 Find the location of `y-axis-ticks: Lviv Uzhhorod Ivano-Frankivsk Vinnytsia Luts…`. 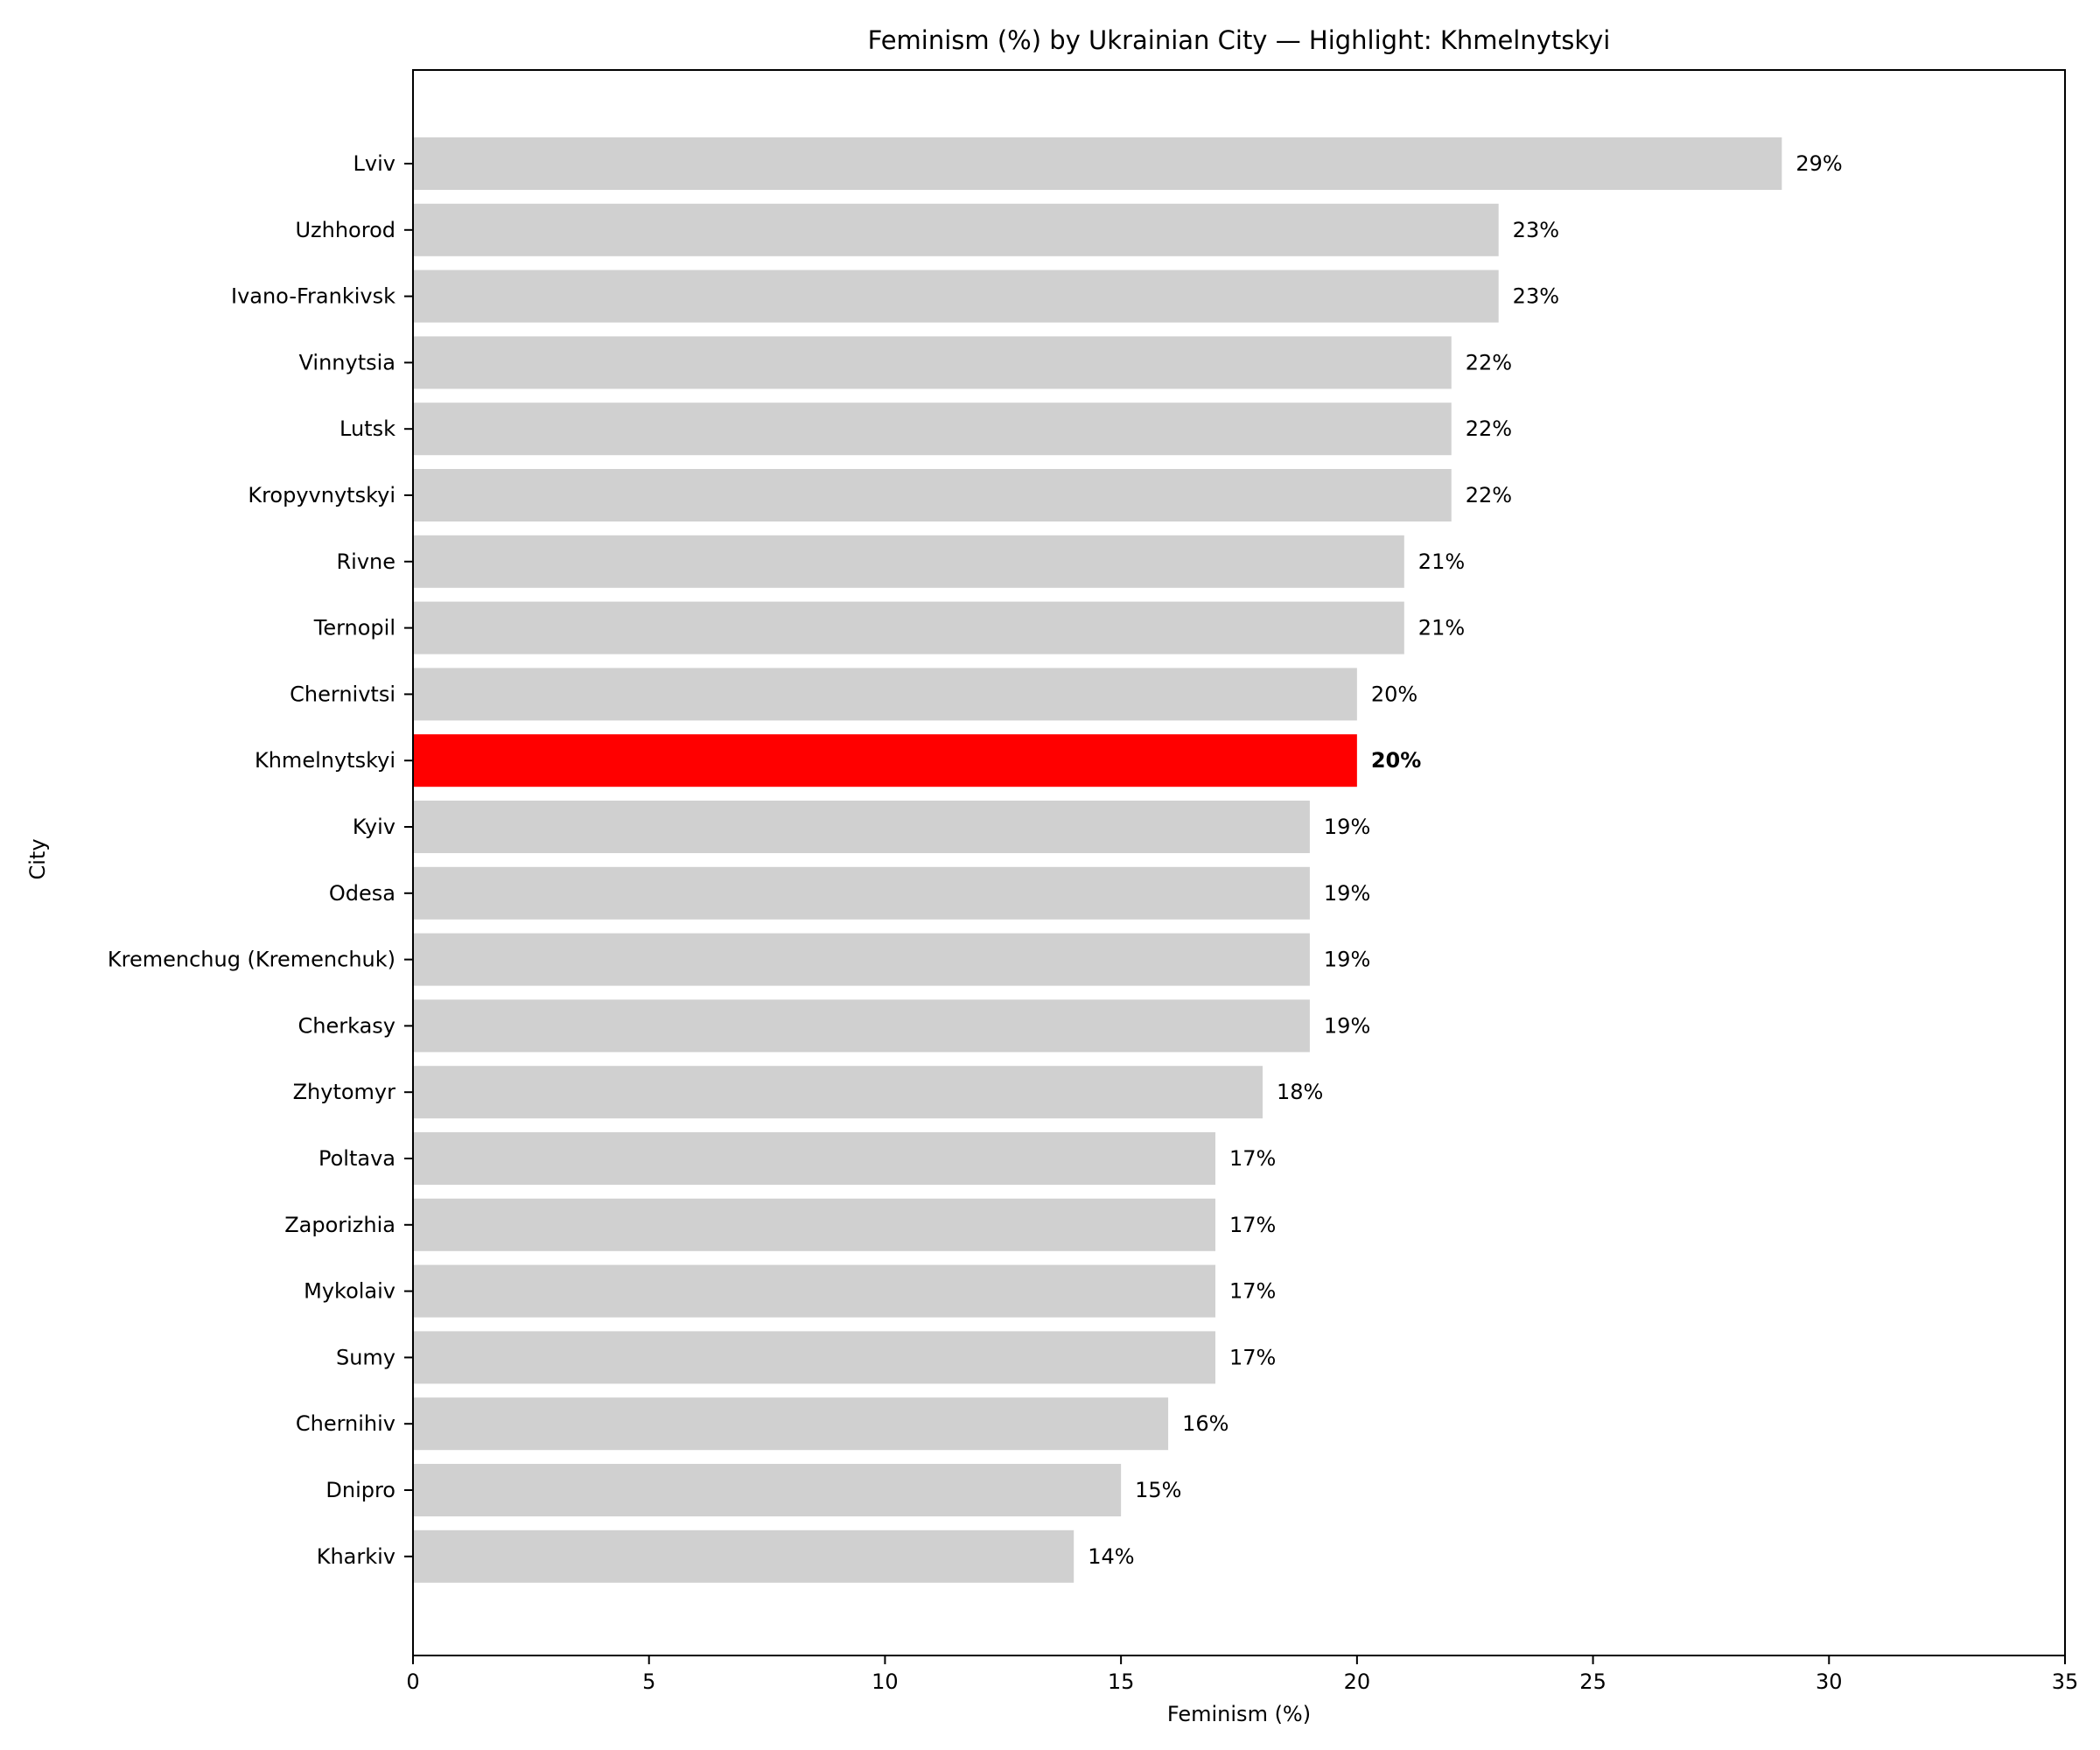

y-axis-ticks: Lviv Uzhhorod Ivano-Frankivsk Vinnytsia Luts… is located at coordinates (260, 860).